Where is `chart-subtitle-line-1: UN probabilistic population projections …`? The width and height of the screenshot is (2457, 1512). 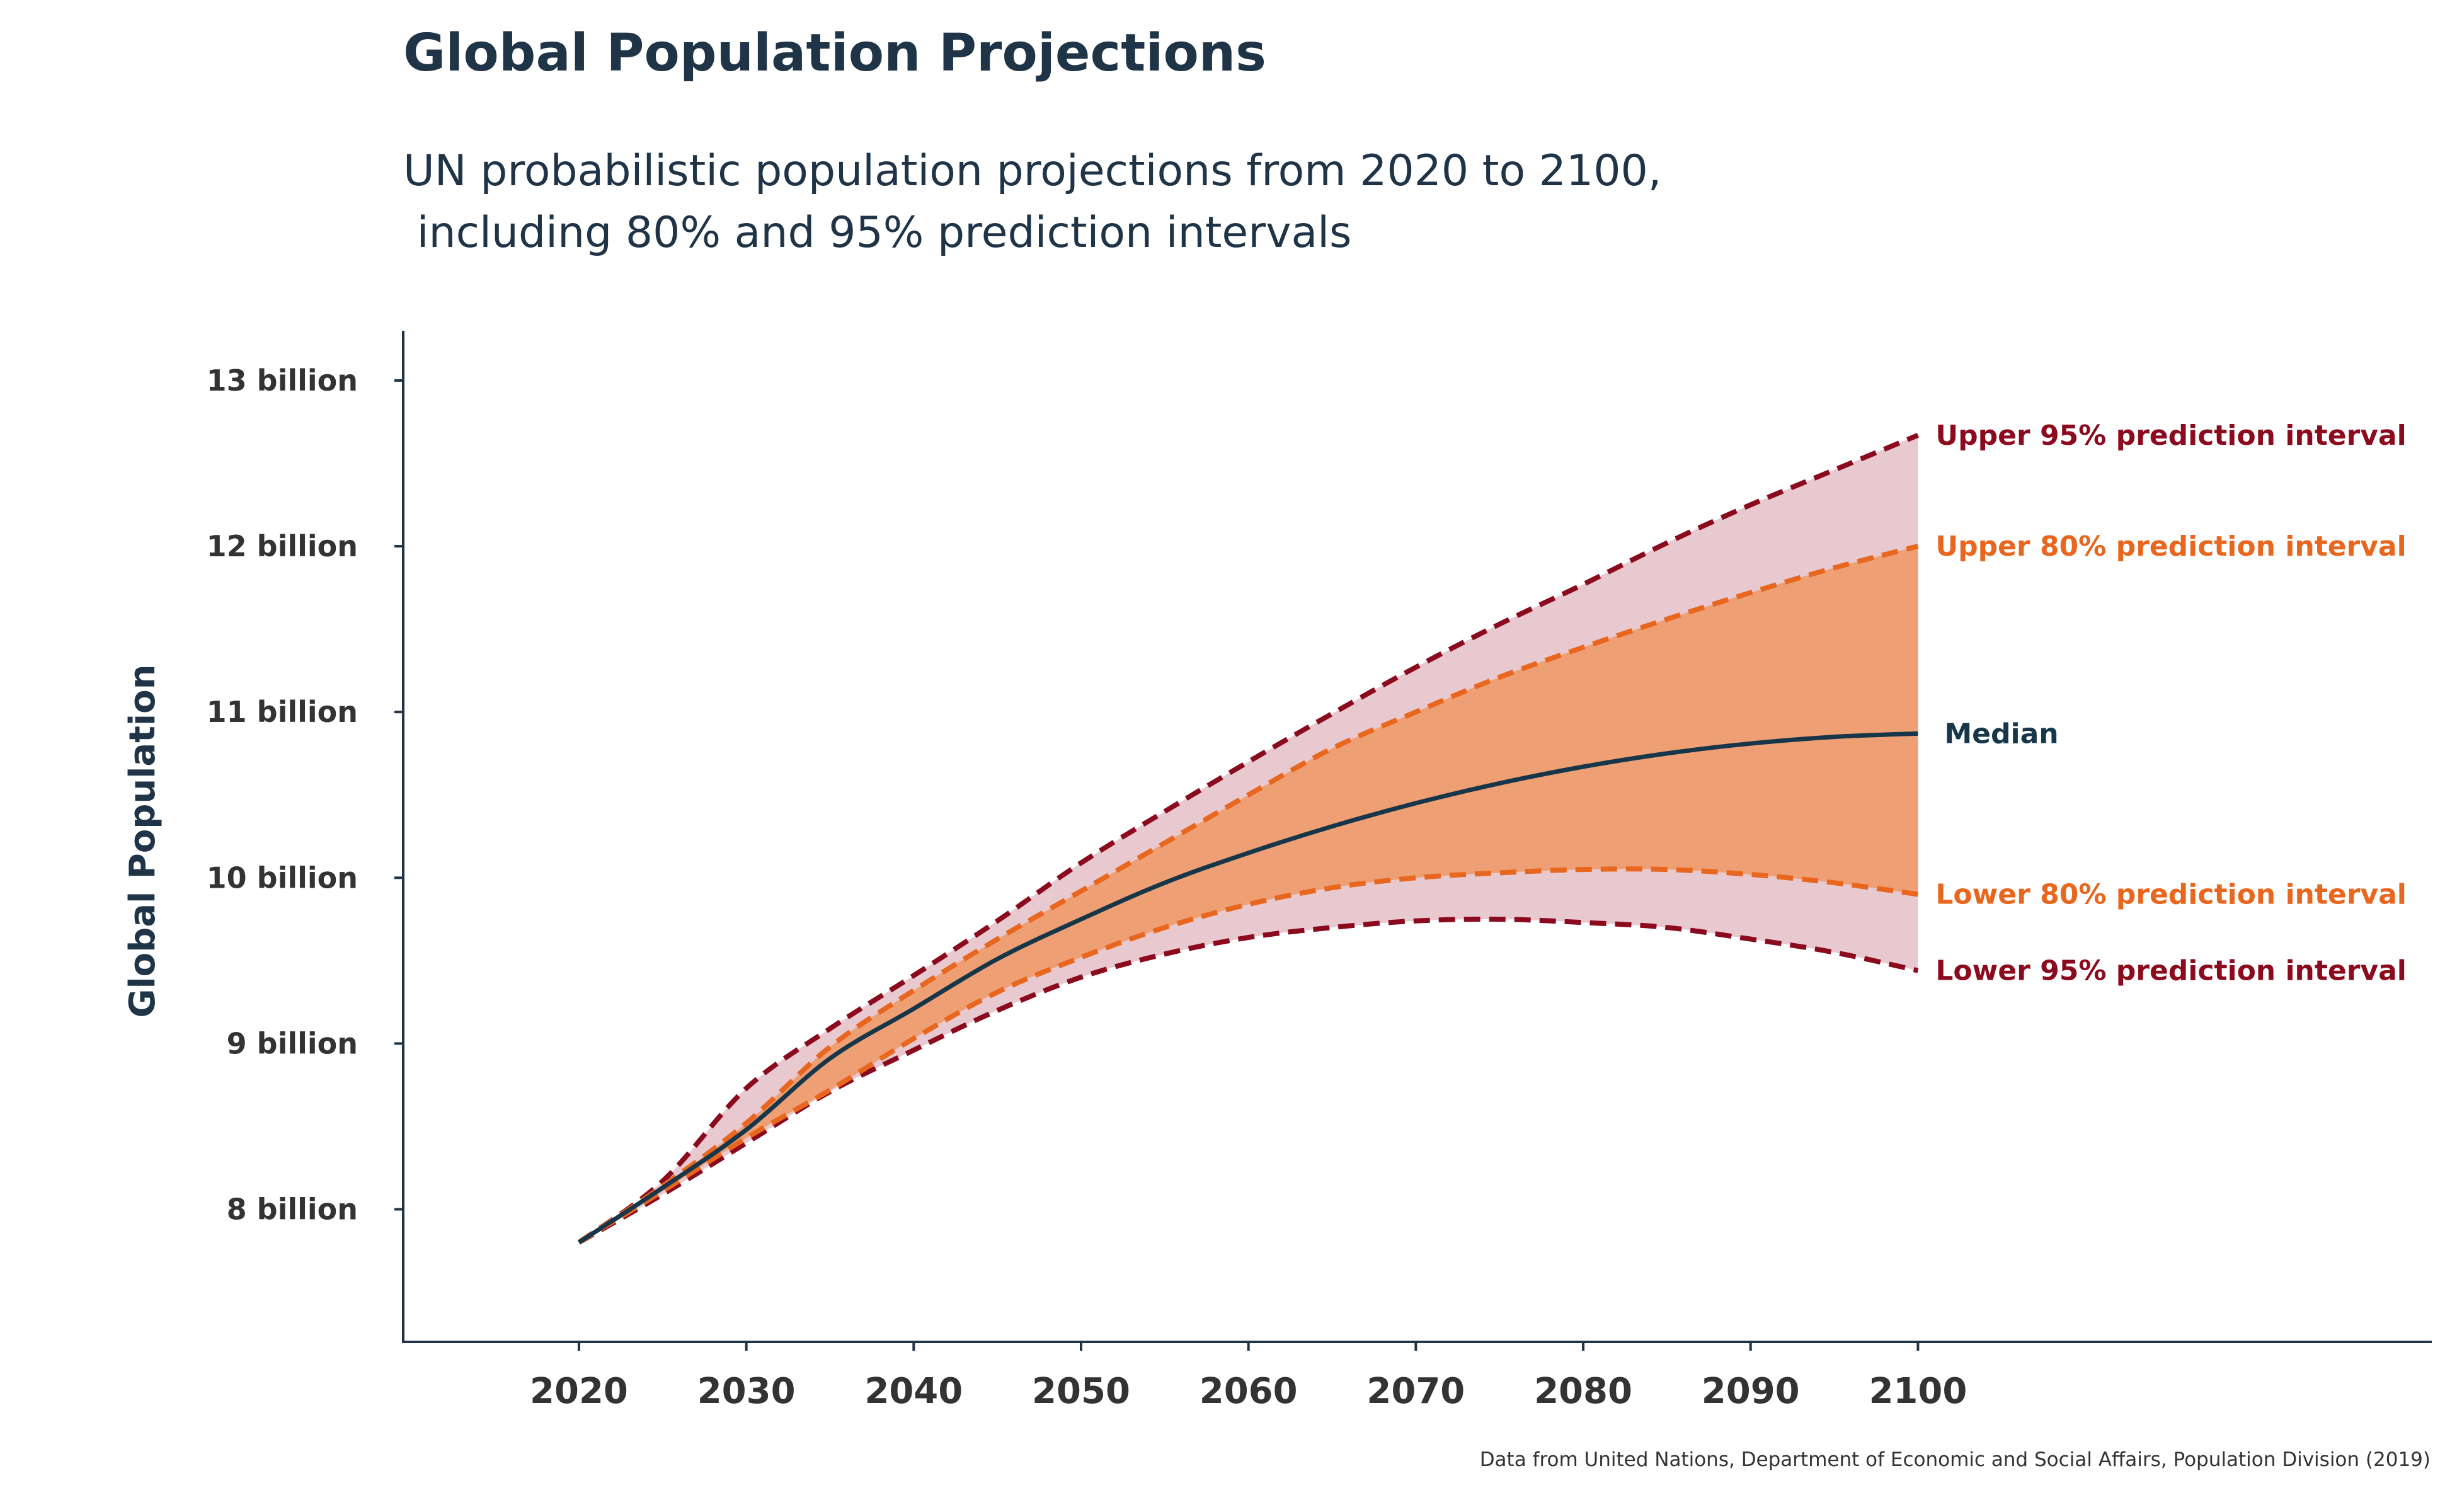
chart-subtitle-line-1: UN probabilistic population projections … is located at coordinates (1032, 171).